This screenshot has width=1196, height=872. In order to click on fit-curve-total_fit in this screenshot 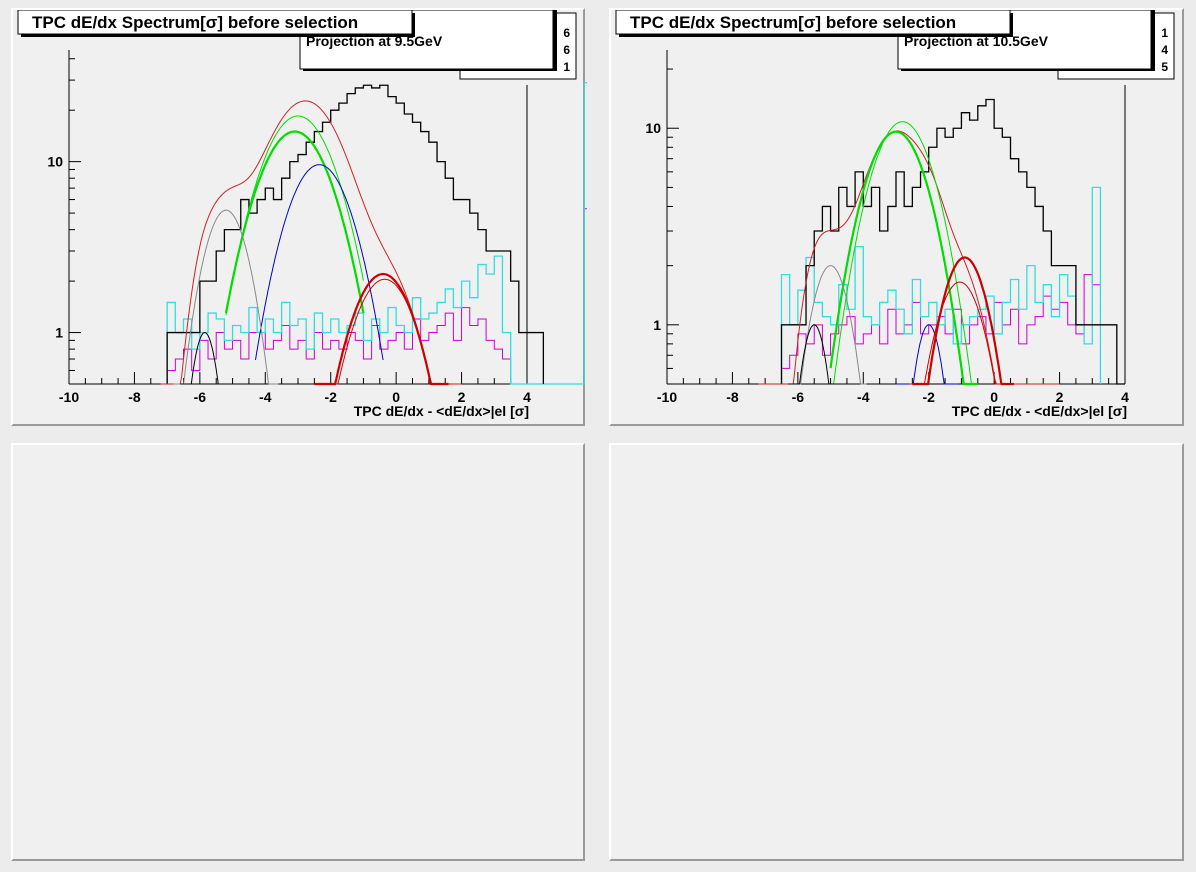, I will do `click(909, 257)`.